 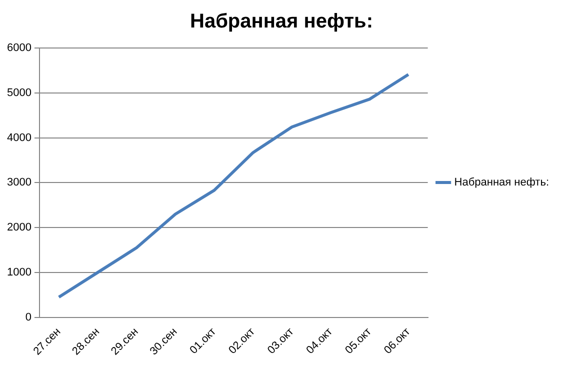 I want to click on chart-title: Набранная нефть:, so click(x=281, y=21).